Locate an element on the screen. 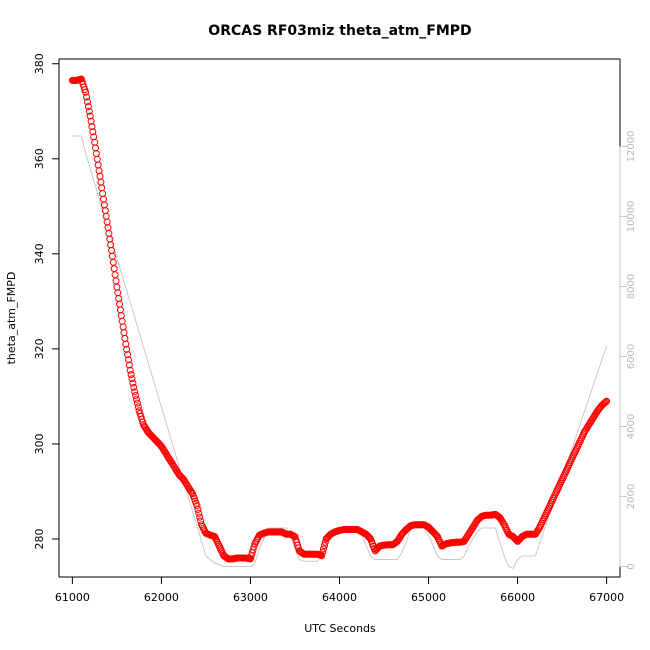 The image size is (650, 650). y2-tick-label: 8000 is located at coordinates (631, 286).